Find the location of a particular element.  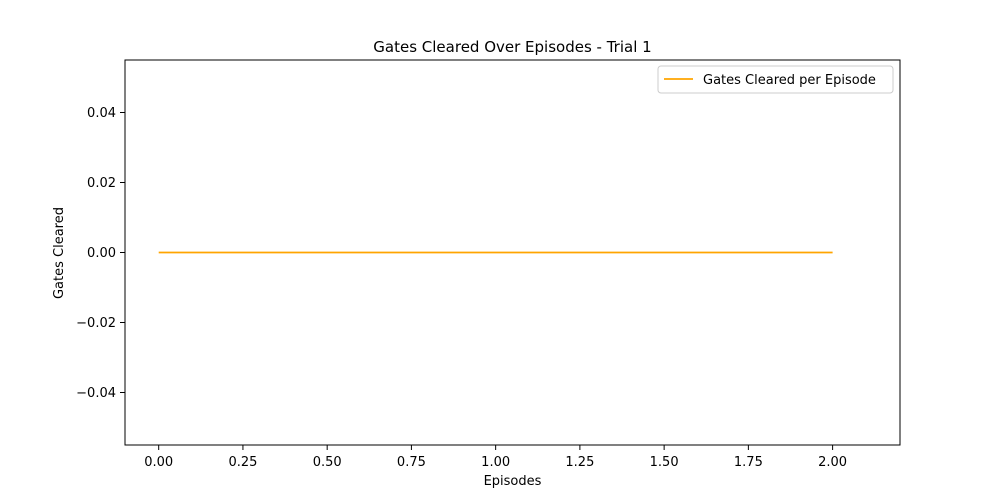

legend: Gates Cleared per Episode is located at coordinates (775, 79).